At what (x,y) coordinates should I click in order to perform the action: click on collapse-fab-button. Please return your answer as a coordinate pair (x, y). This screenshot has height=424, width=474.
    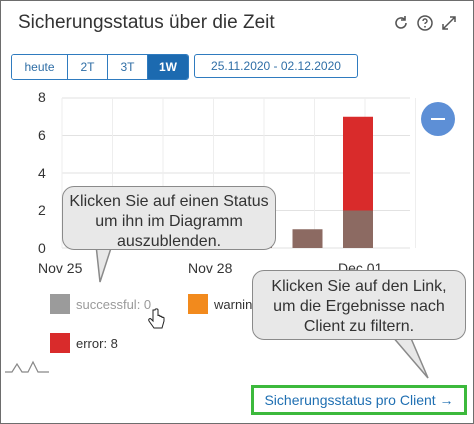
    Looking at the image, I should click on (438, 119).